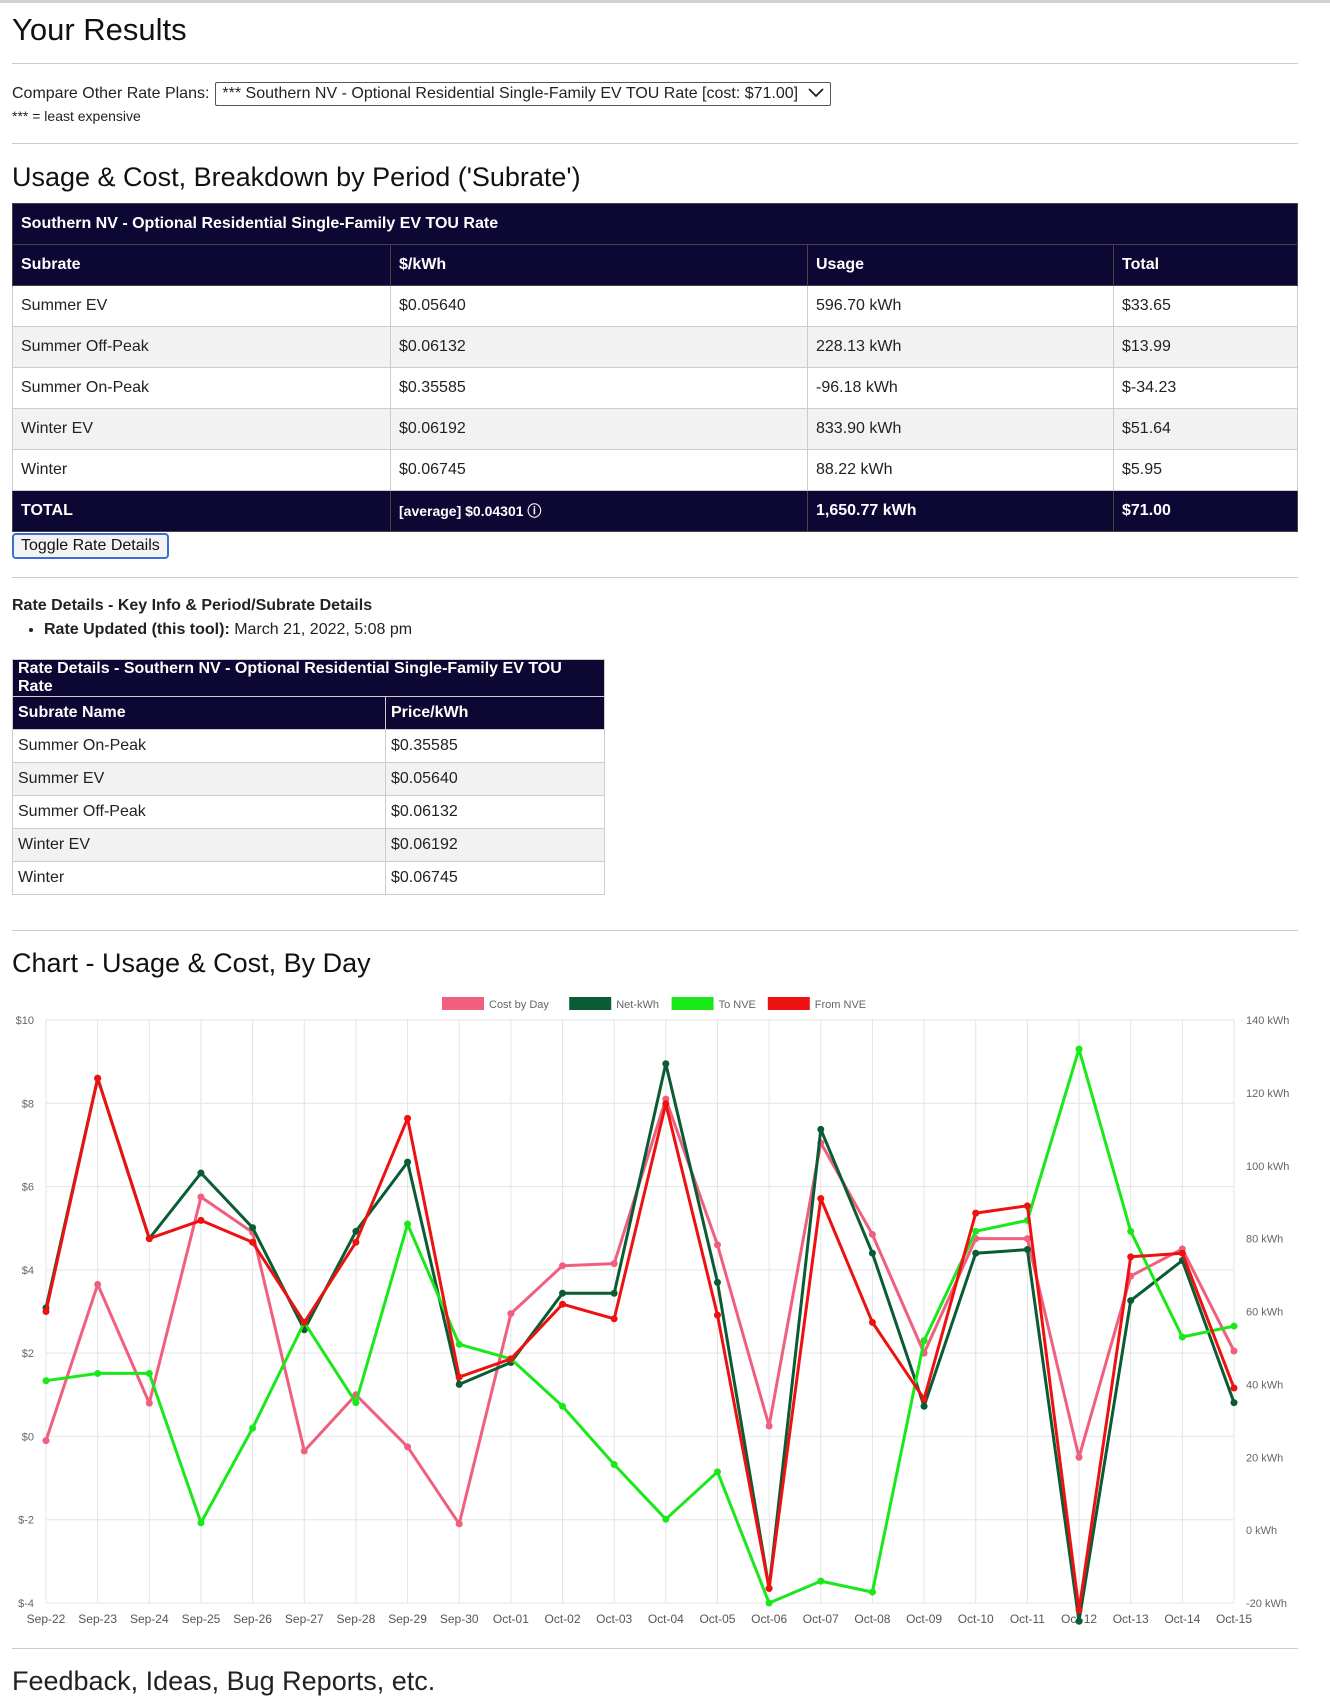 Image resolution: width=1330 pixels, height=1697 pixels. Describe the element at coordinates (1267, 1167) in the screenshot. I see `y-right-tick-label: 100 kWh` at that location.